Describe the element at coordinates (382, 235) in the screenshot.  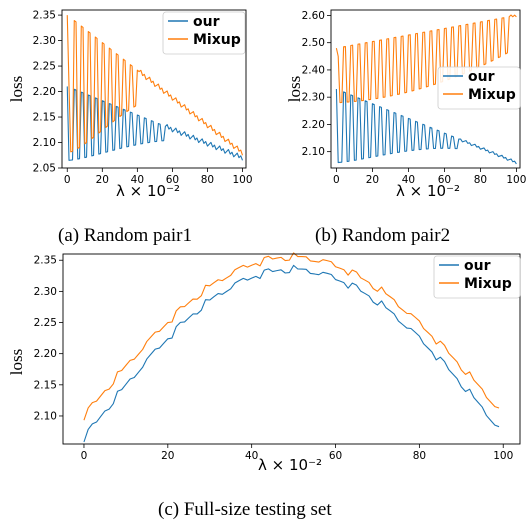
I see `panel-caption: (b) Random pair2` at that location.